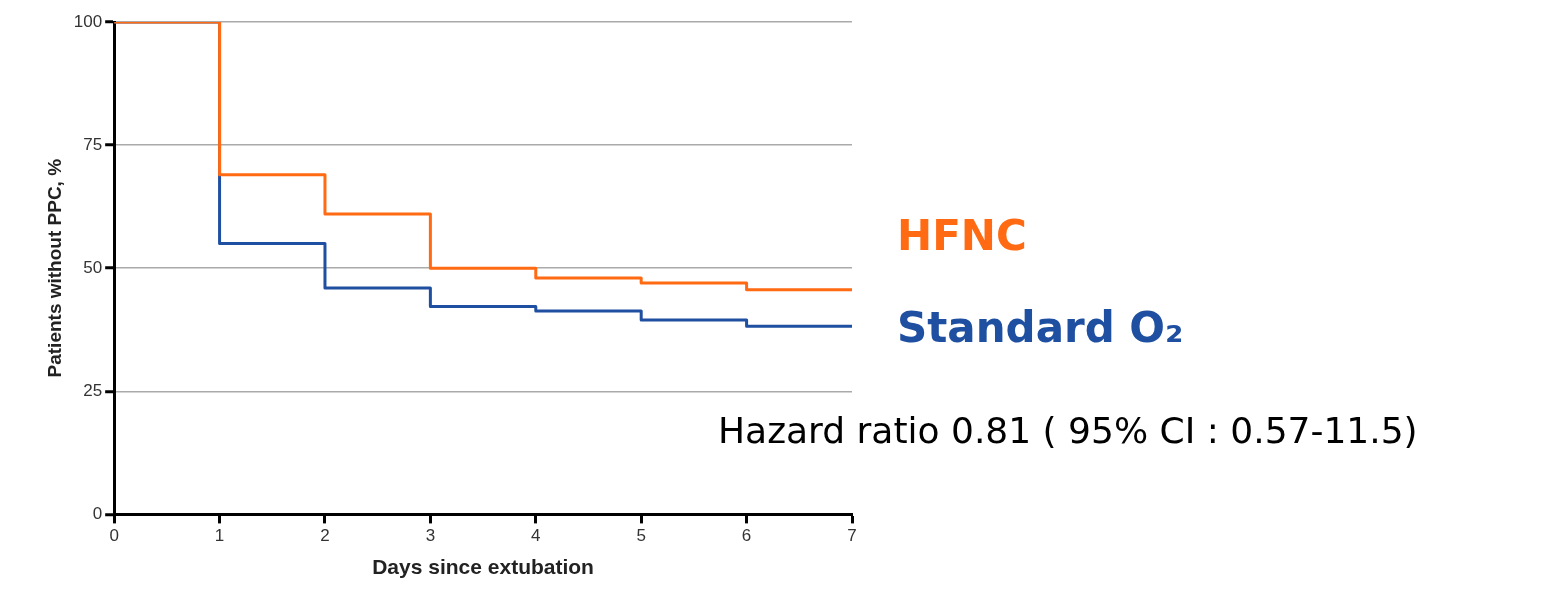  I want to click on x-tick-label: 3, so click(430, 536).